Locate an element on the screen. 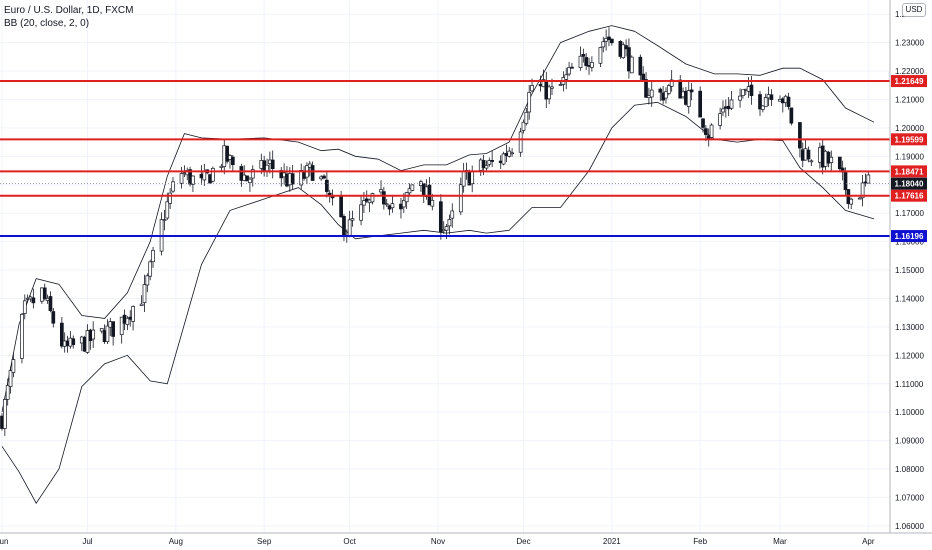  symbol-title: Euro / U.S. Dollar, 1D, FXCM is located at coordinates (69, 10).